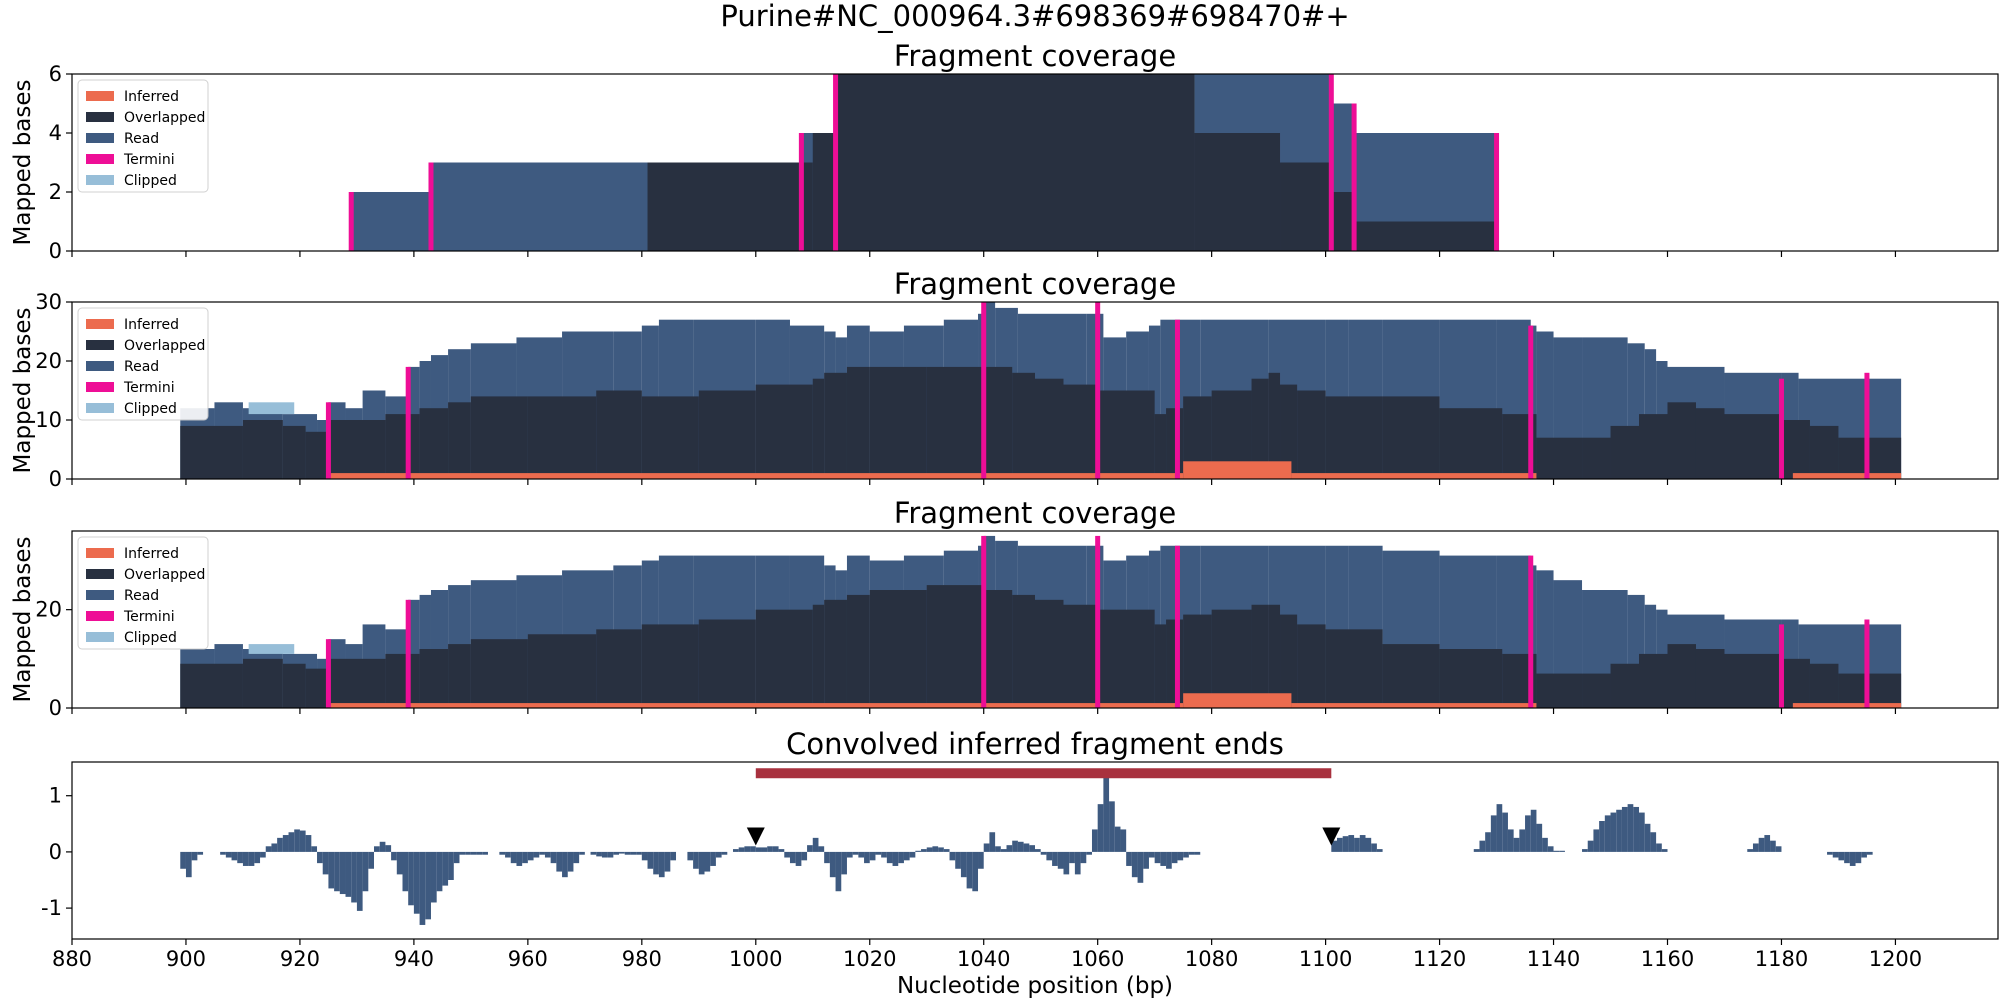  I want to click on x-tick-label: 900, so click(186, 959).